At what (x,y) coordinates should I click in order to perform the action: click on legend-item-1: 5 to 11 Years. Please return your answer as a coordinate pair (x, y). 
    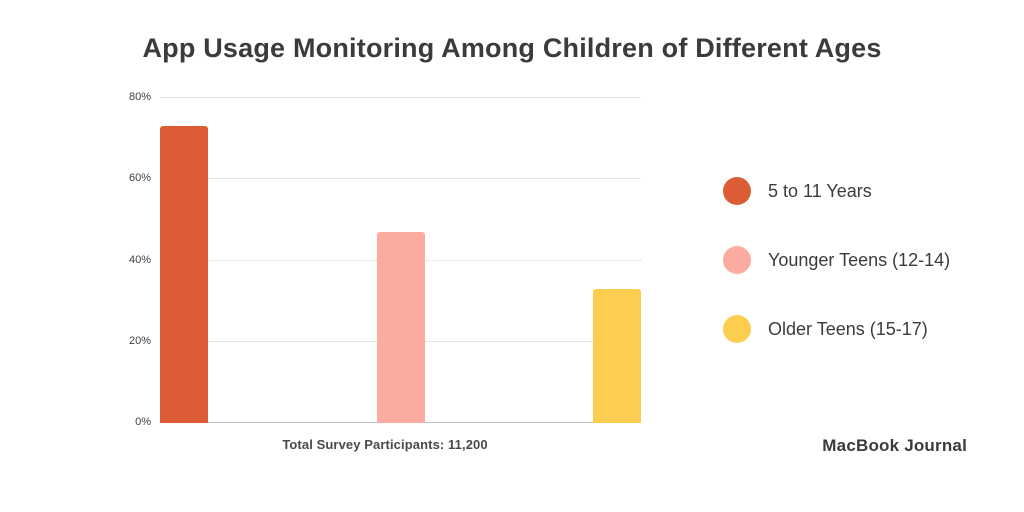
    Looking at the image, I should click on (836, 191).